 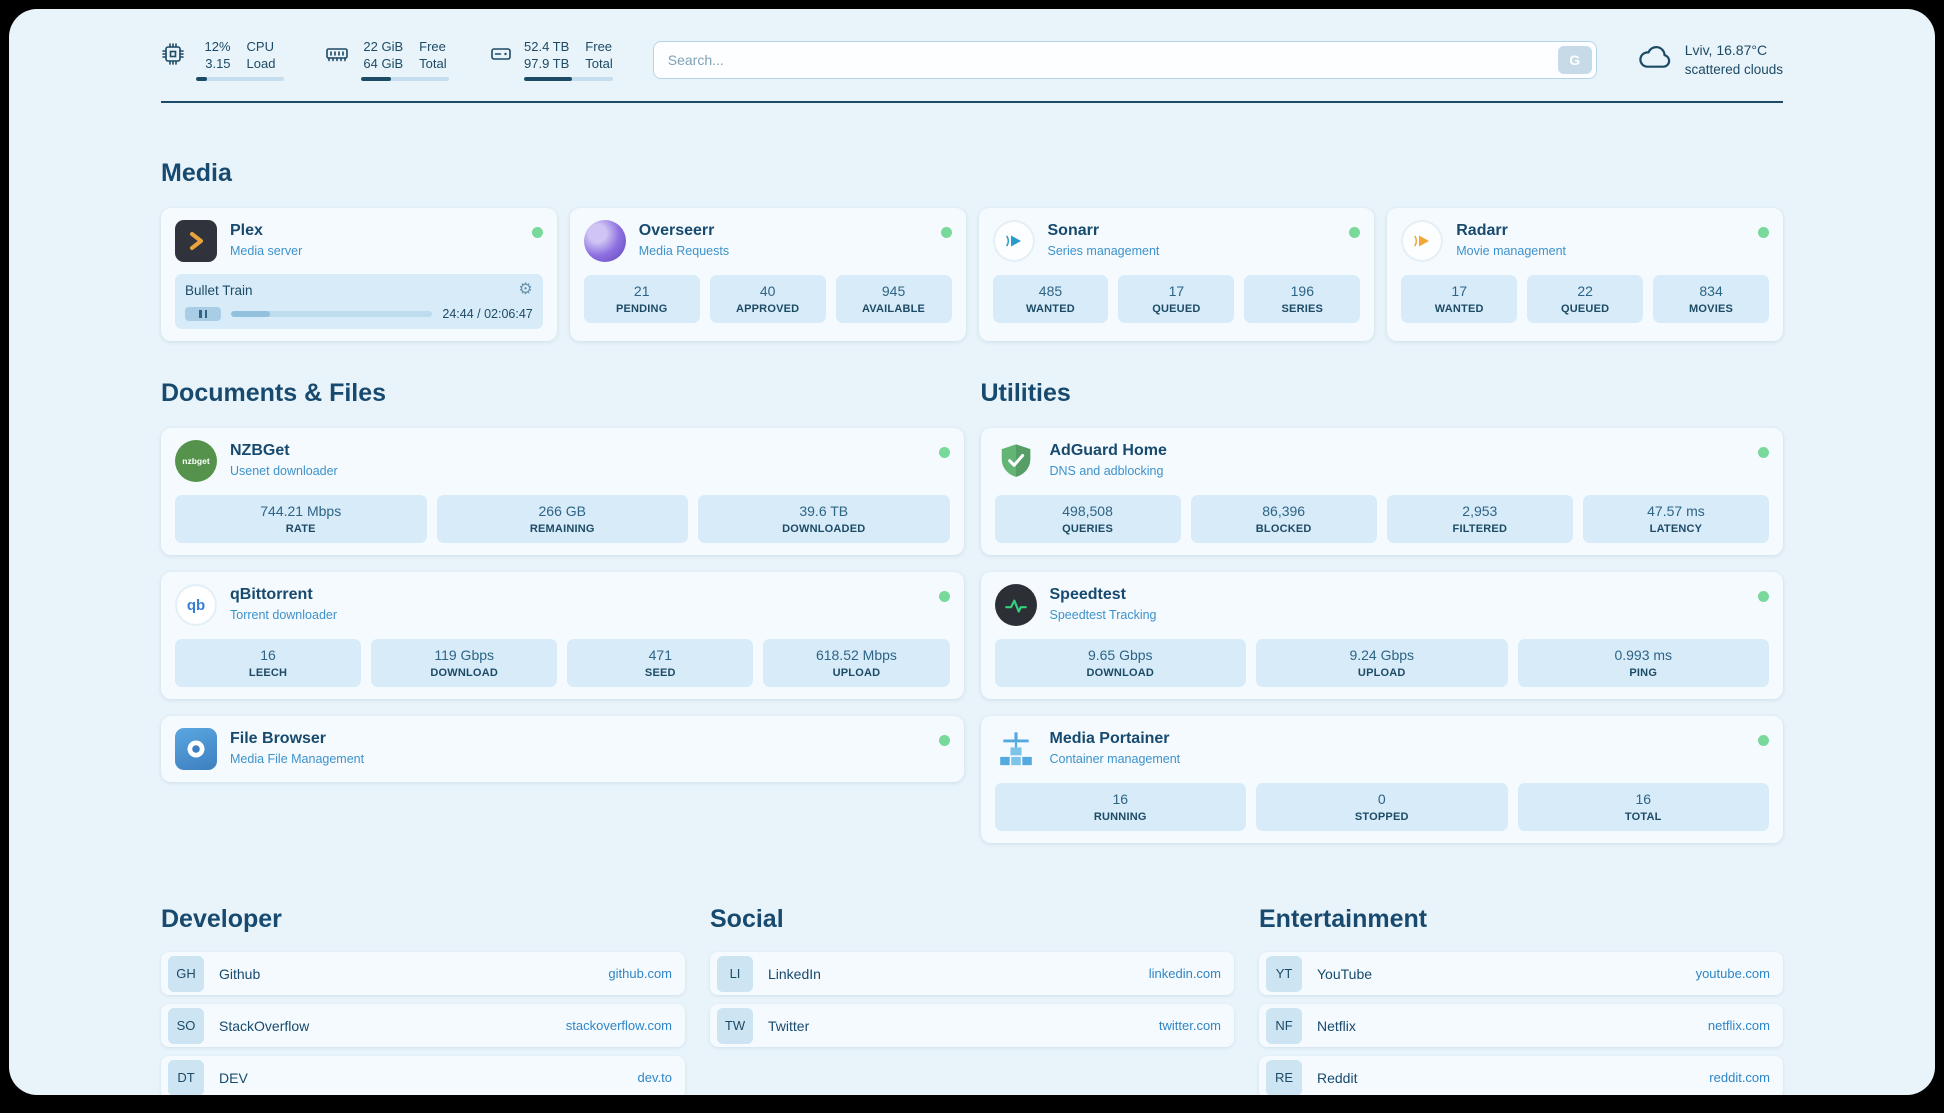 What do you see at coordinates (1050, 299) in the screenshot?
I see `stat-tile: 485 WANTED` at bounding box center [1050, 299].